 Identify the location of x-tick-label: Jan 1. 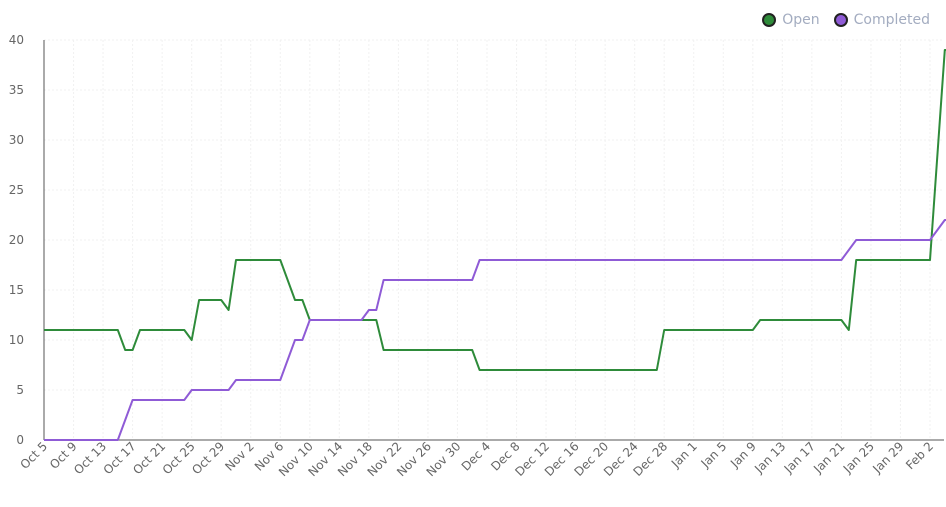
(684, 455).